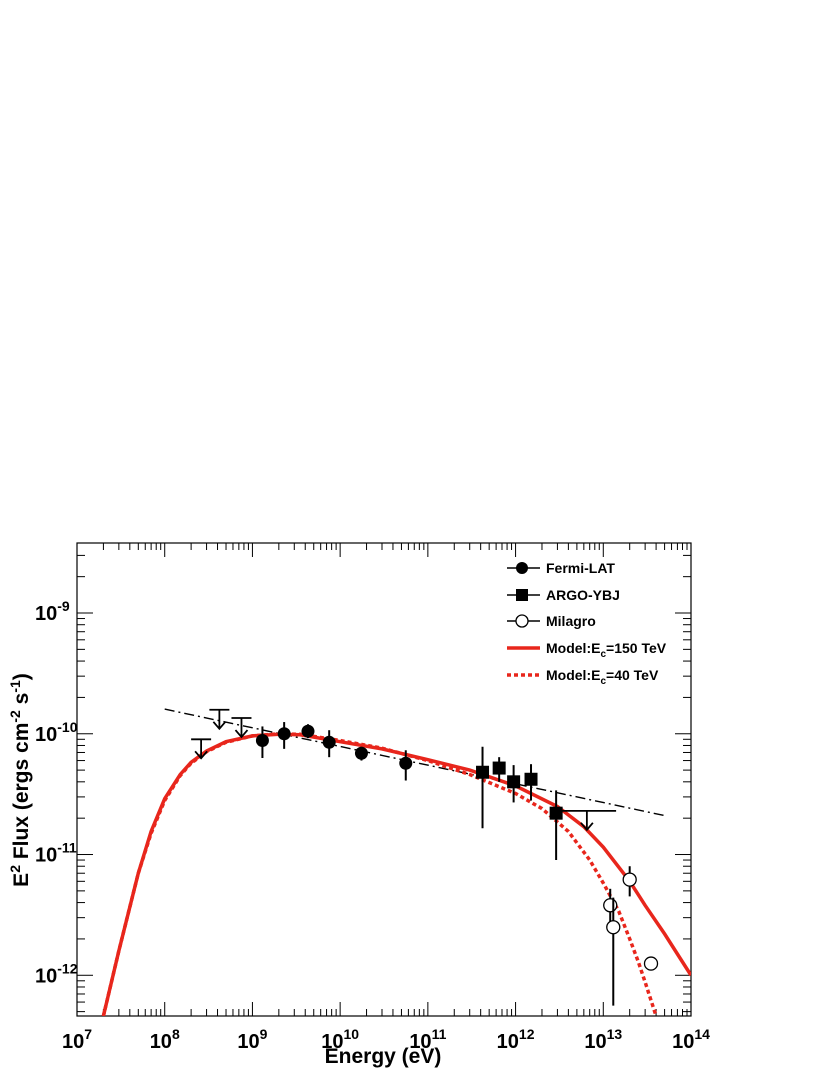 The image size is (830, 1075). Describe the element at coordinates (571, 621) in the screenshot. I see `svg-text: Milagro` at that location.